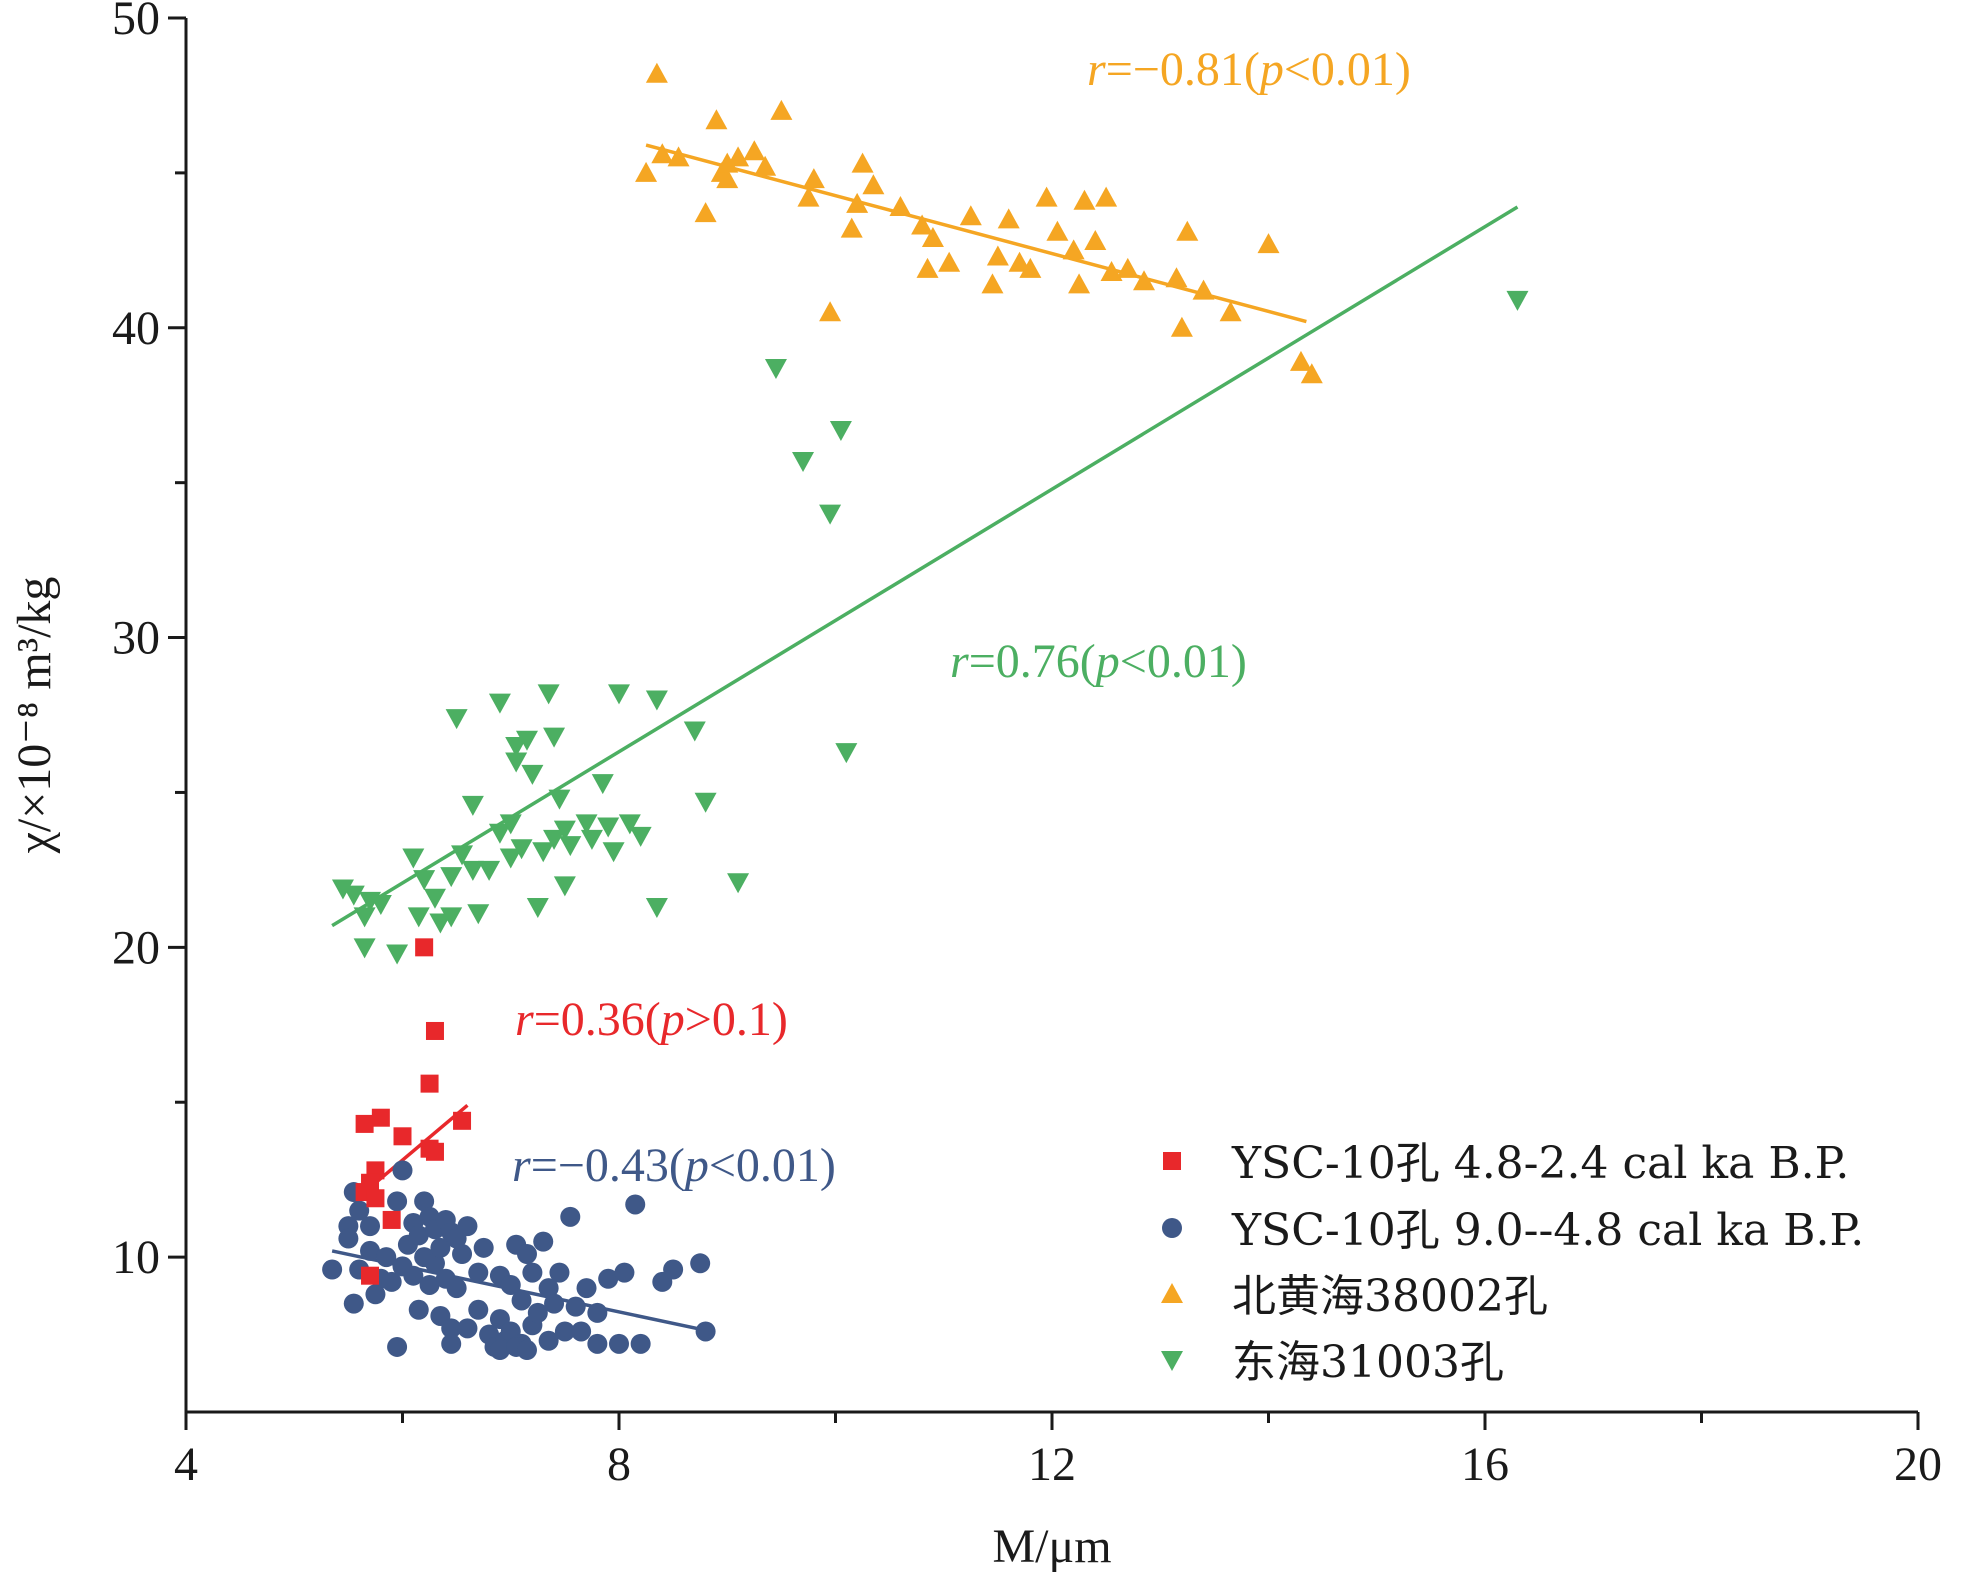 This screenshot has width=1961, height=1574. I want to click on y-tick-label: 30, so click(136, 638).